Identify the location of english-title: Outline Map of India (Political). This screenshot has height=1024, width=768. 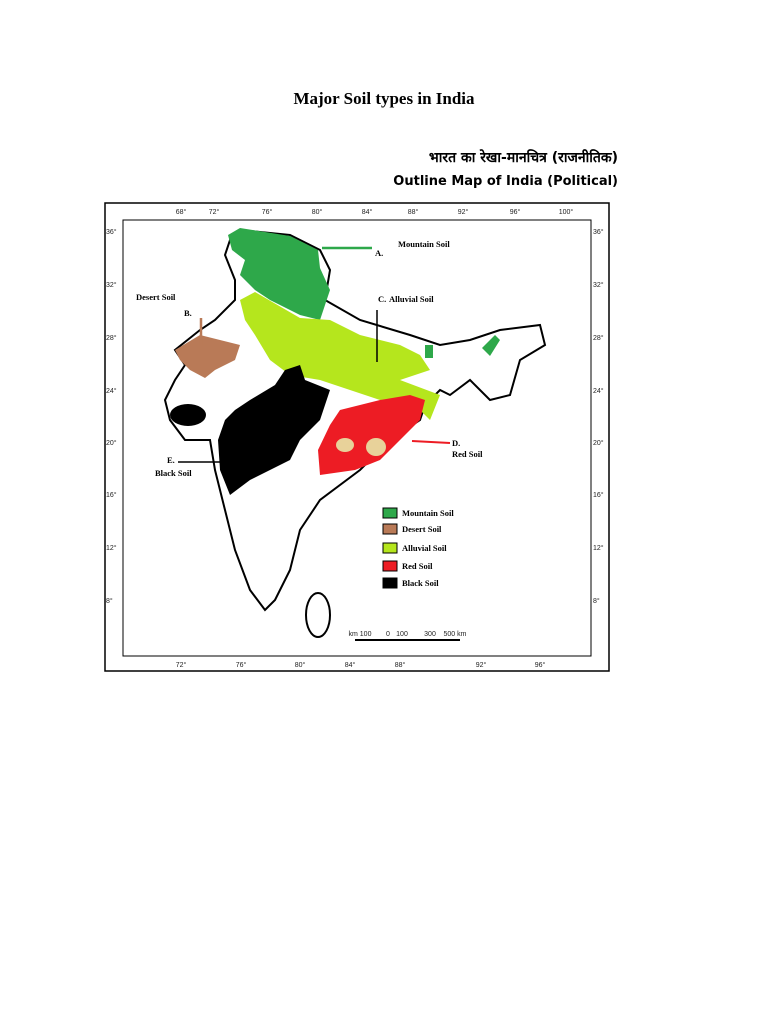
(505, 181).